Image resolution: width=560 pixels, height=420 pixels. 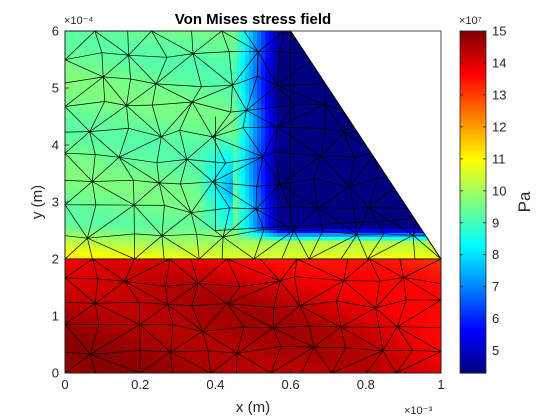 What do you see at coordinates (55, 31) in the screenshot?
I see `y-tick-label: 6` at bounding box center [55, 31].